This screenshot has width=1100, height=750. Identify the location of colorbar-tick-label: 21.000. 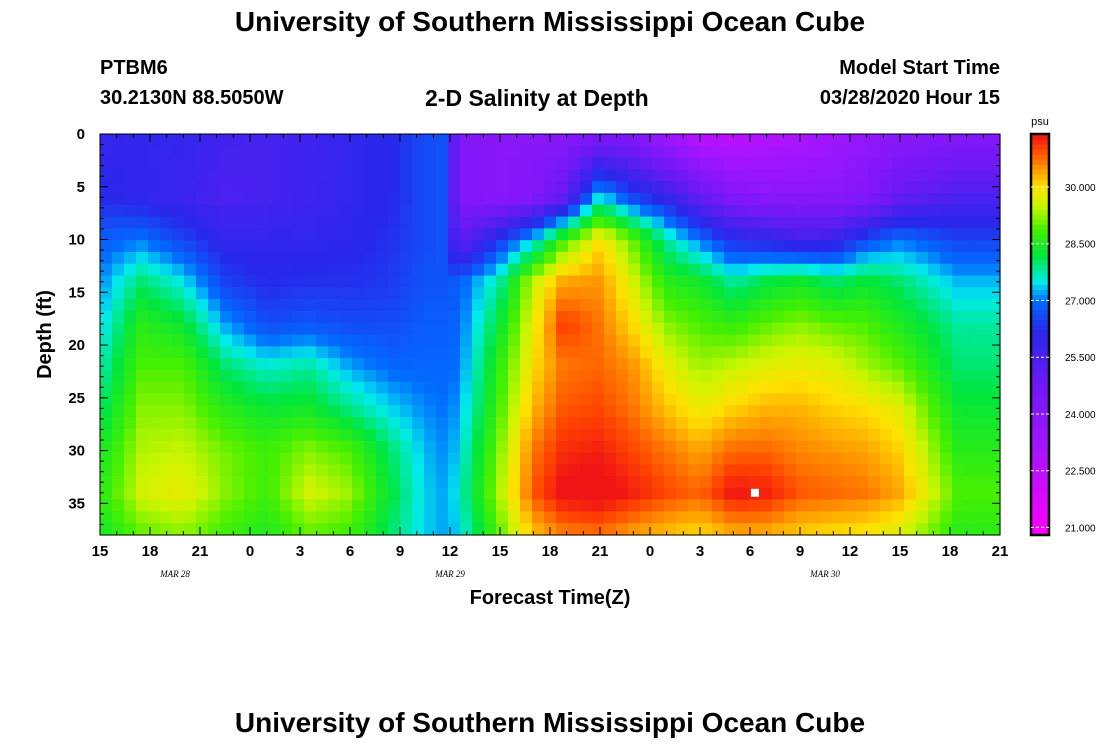
(1080, 528).